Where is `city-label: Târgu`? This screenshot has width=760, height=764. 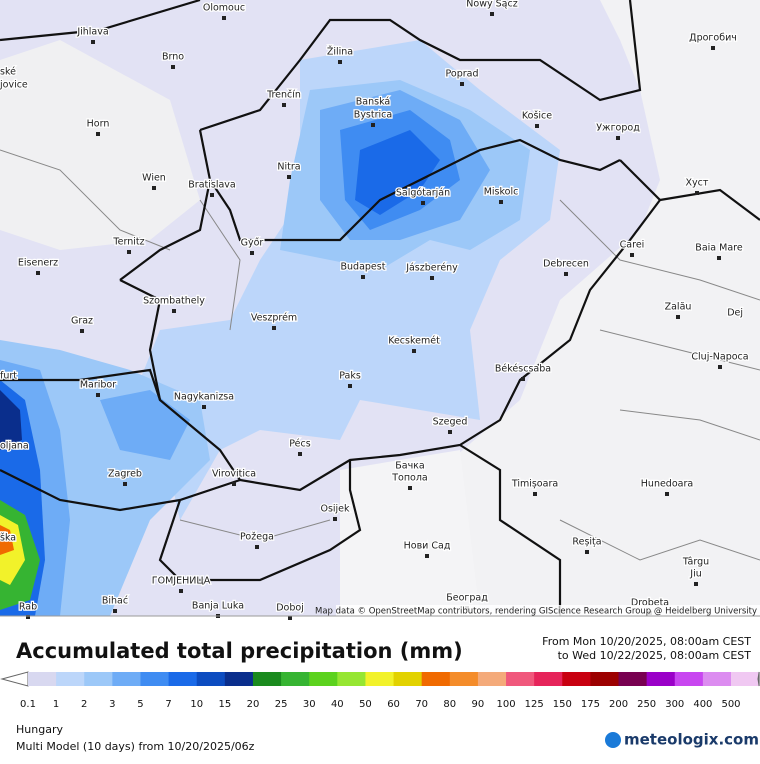
city-label: Târgu is located at coordinates (695, 562).